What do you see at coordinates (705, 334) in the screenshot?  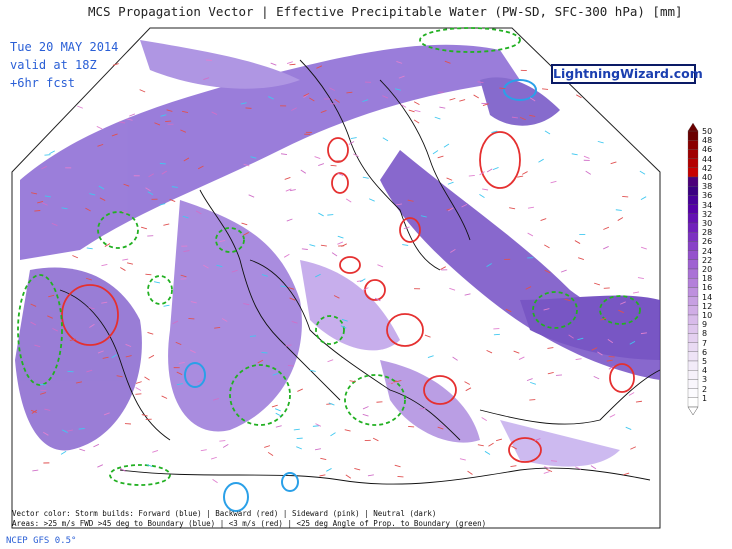 I see `colorbar-label: 8` at bounding box center [705, 334].